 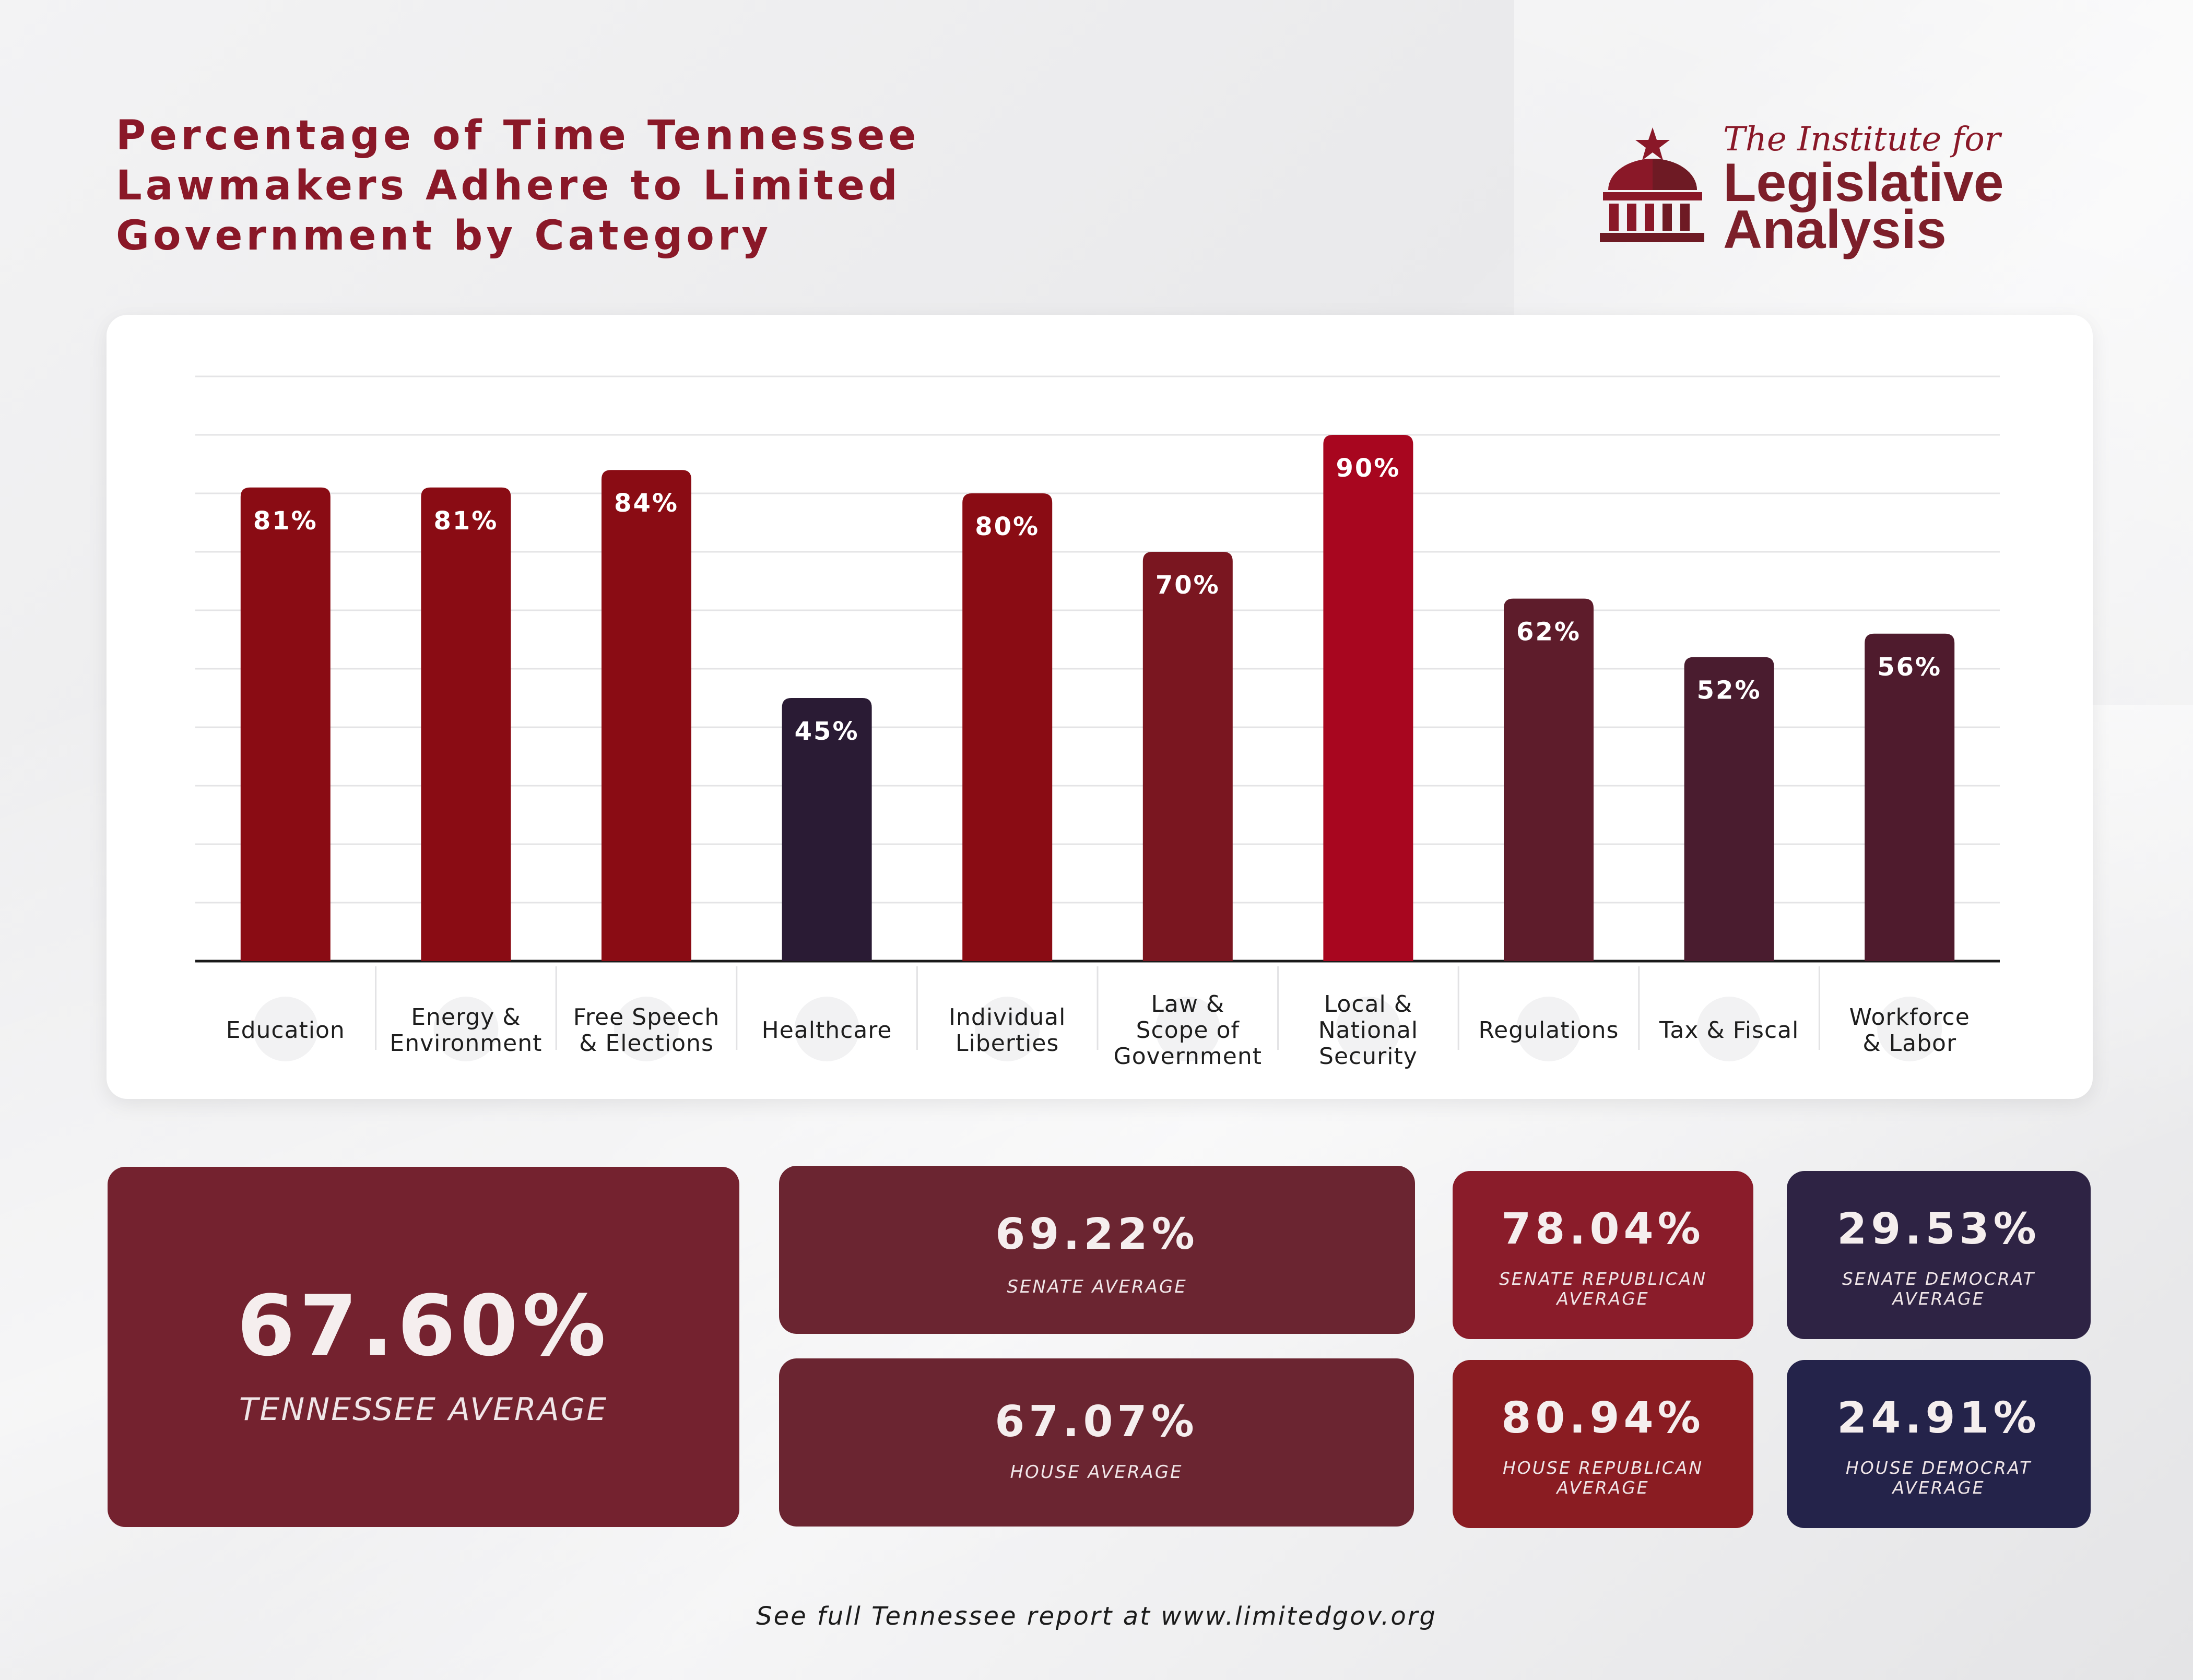 I want to click on house-average-card: 67.07% HOUSE AVERAGE, so click(x=1096, y=1443).